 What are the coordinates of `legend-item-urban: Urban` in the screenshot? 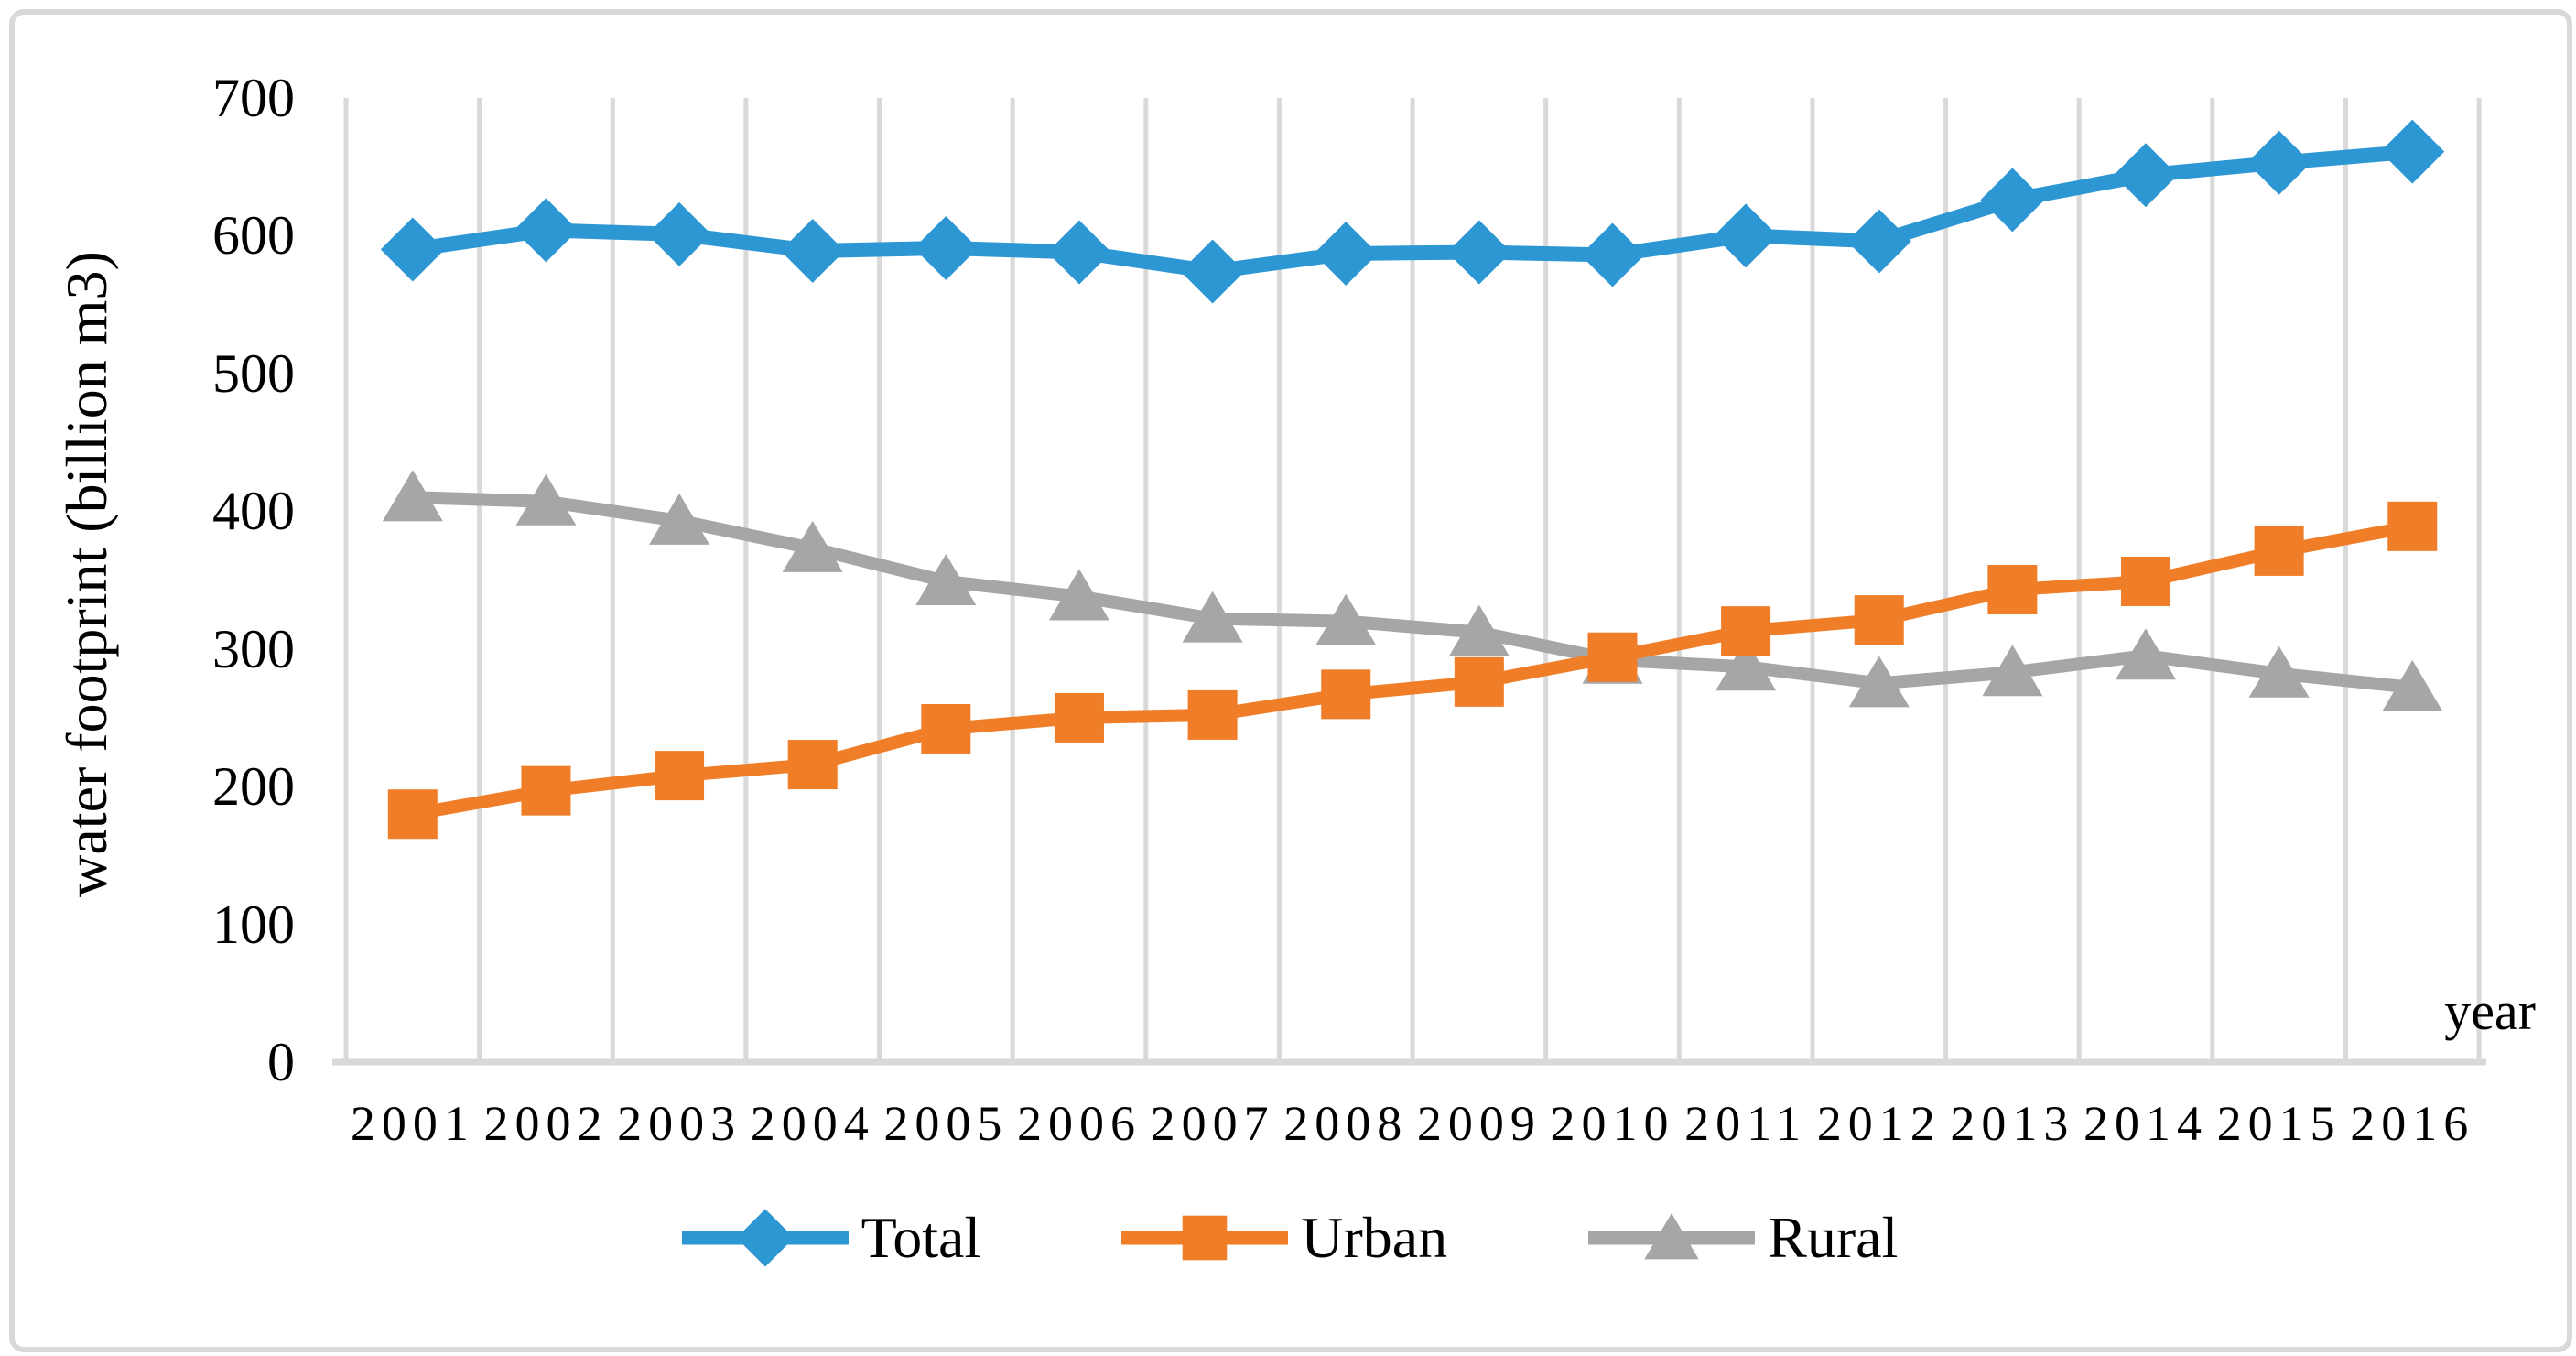 It's located at (1282, 1238).